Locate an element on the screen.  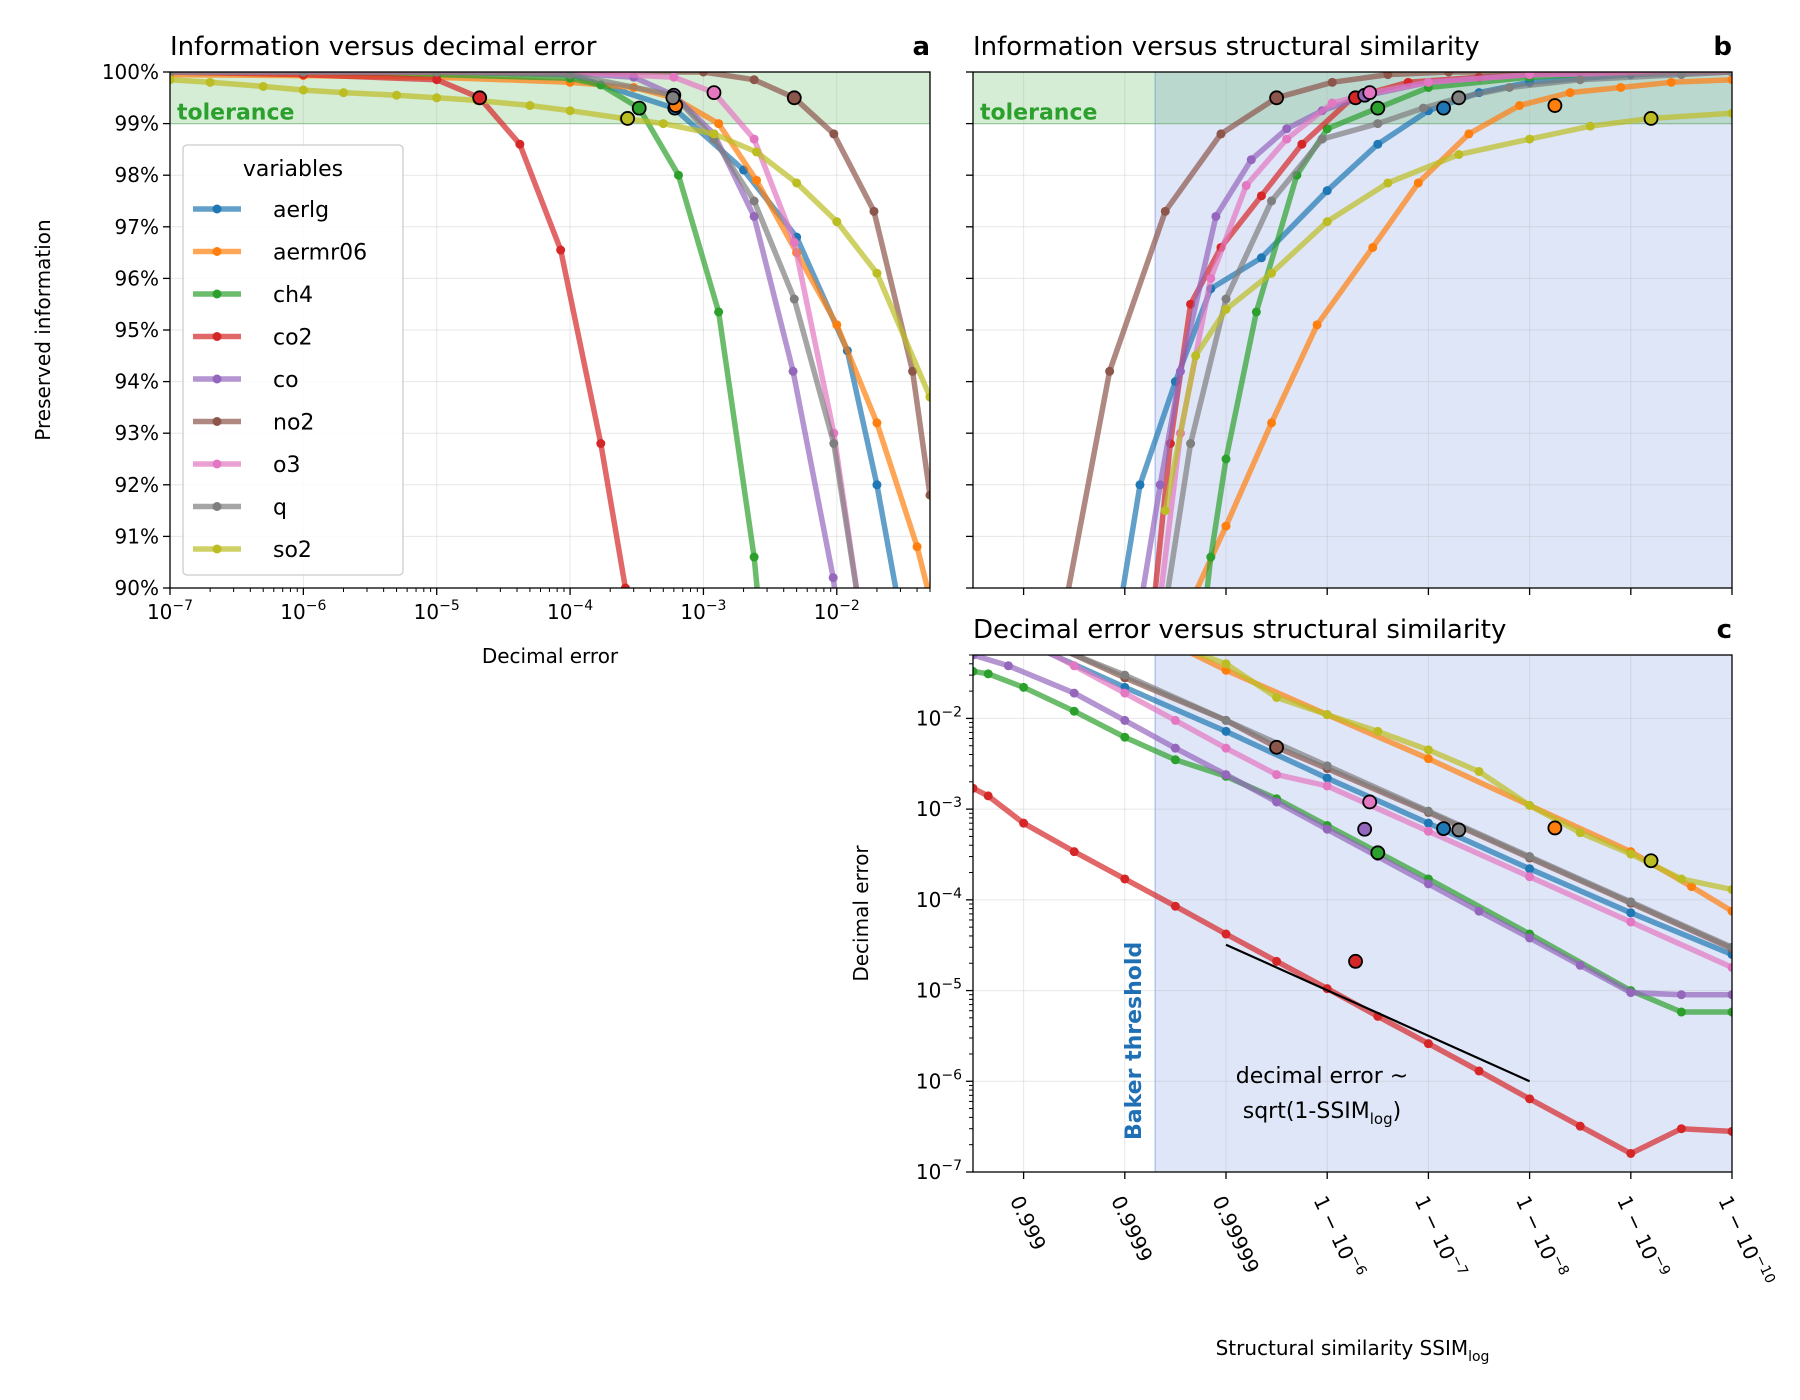
x-tick-label-exp: −8 is located at coordinates (1560, 1264).